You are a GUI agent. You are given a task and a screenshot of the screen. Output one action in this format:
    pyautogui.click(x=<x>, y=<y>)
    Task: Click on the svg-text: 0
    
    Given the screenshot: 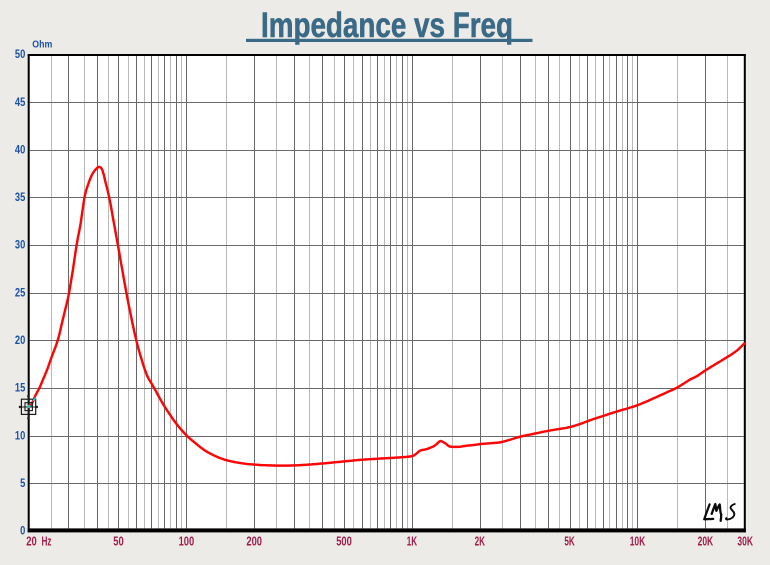 What is the action you would take?
    pyautogui.click(x=22, y=531)
    